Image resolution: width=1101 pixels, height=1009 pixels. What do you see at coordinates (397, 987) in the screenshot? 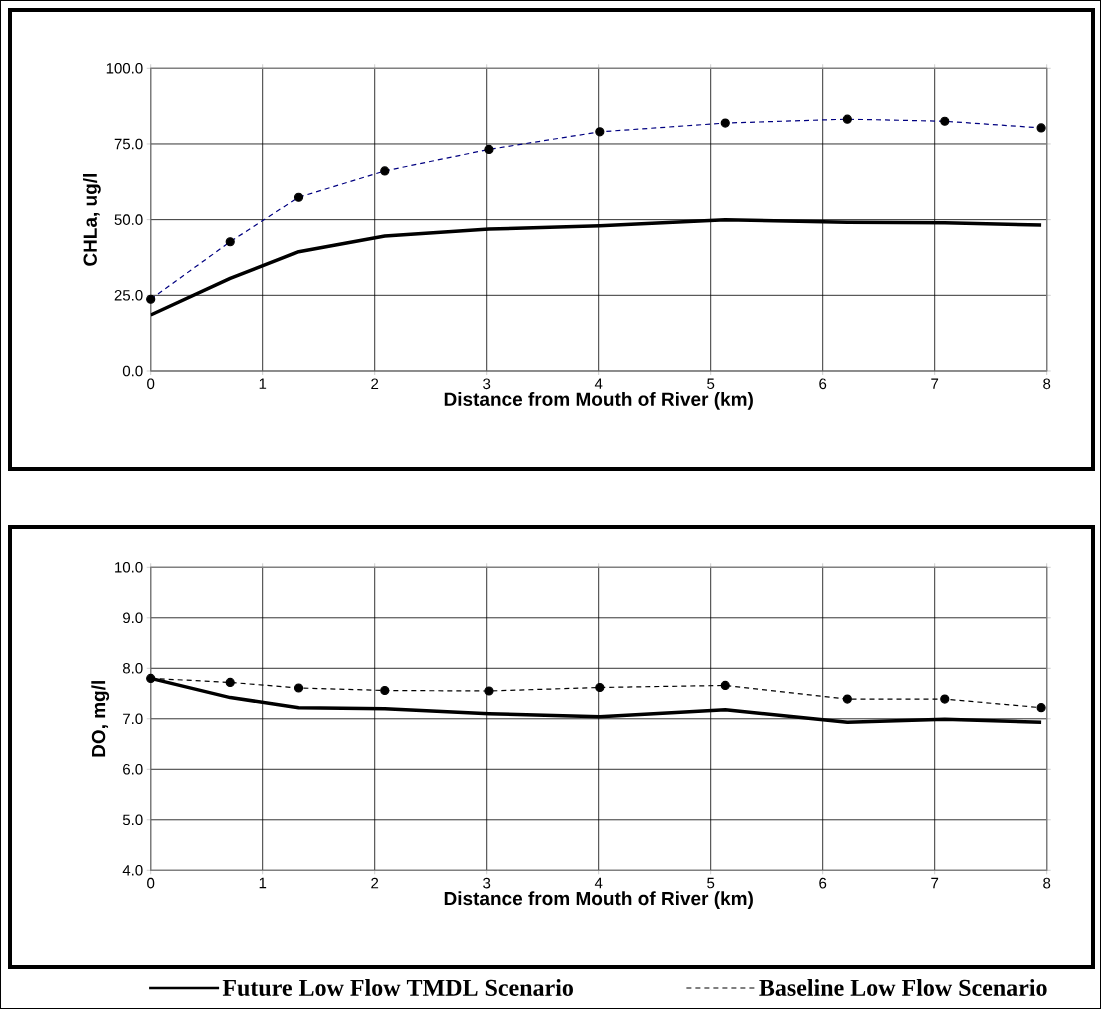
I see `legend-label: Future Low Flow TMDL Scenario` at bounding box center [397, 987].